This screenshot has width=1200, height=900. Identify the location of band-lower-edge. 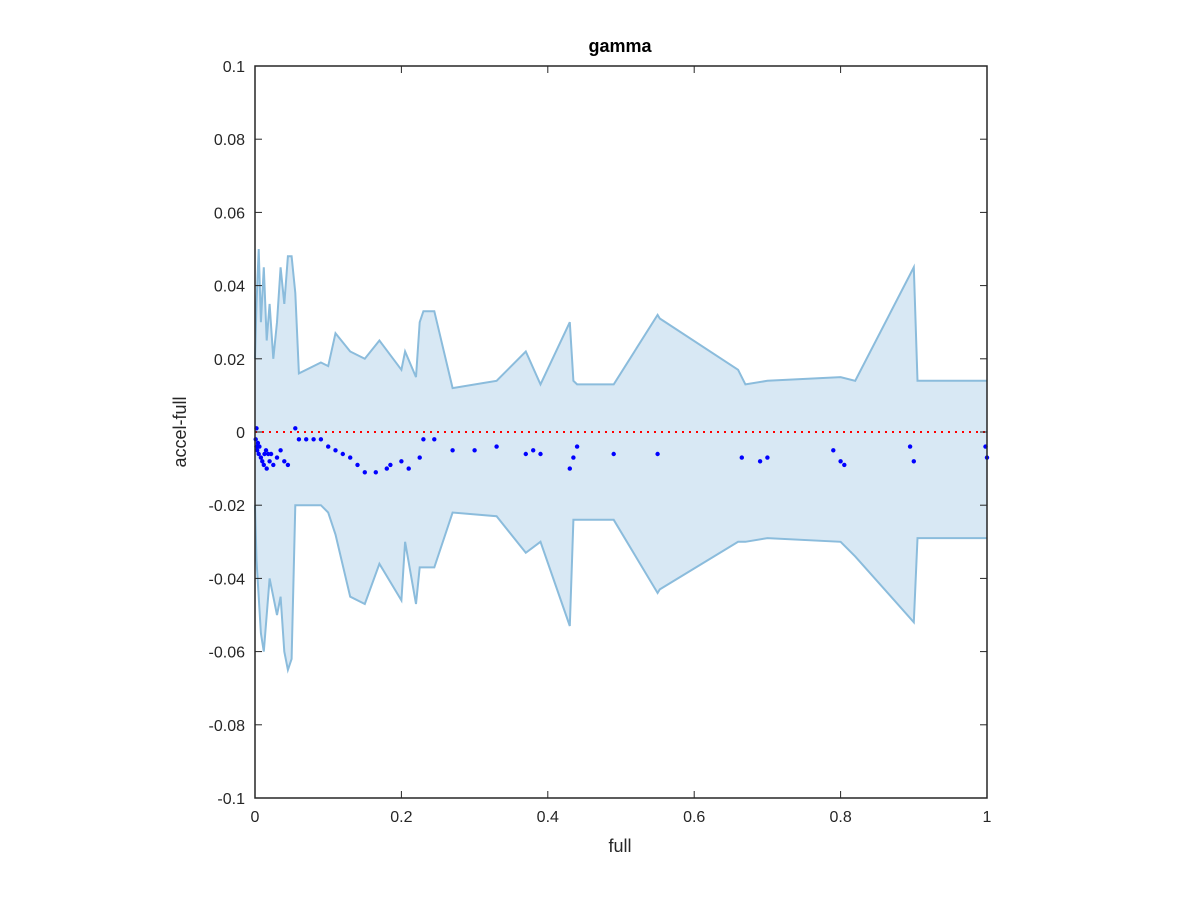
(620, 589).